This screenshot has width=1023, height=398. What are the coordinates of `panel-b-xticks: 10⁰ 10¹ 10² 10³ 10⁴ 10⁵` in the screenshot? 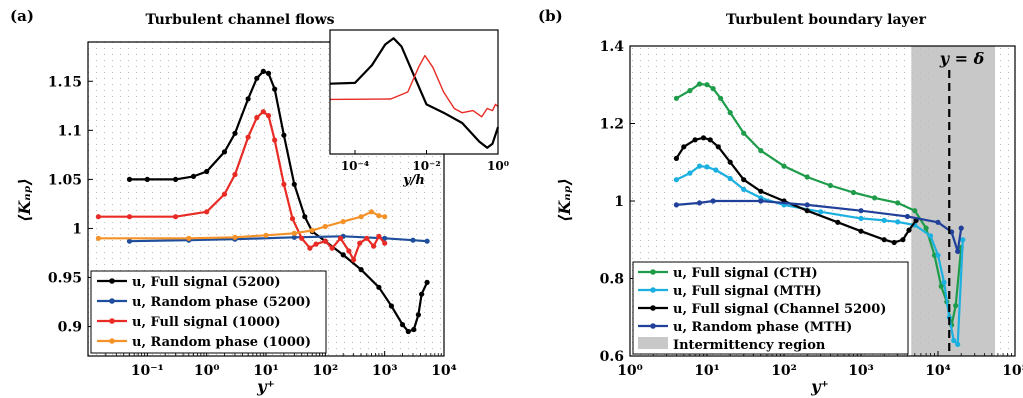 It's located at (820, 365).